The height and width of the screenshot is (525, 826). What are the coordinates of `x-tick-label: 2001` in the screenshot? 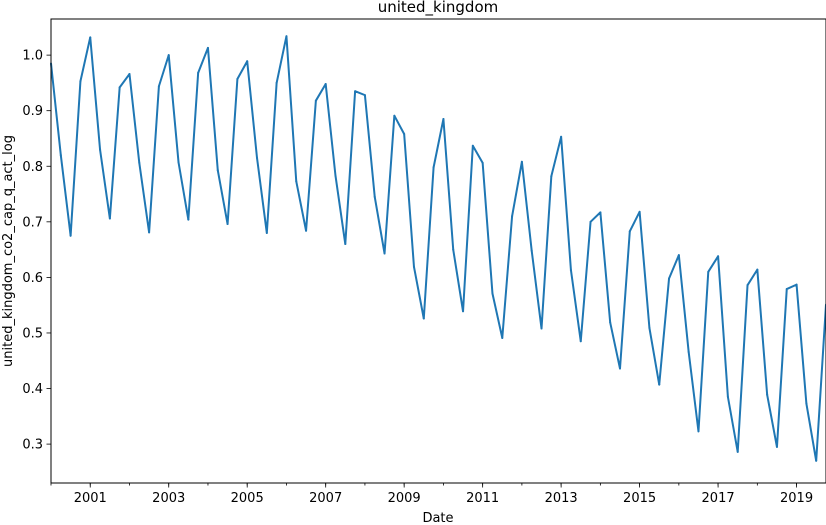 It's located at (90, 498).